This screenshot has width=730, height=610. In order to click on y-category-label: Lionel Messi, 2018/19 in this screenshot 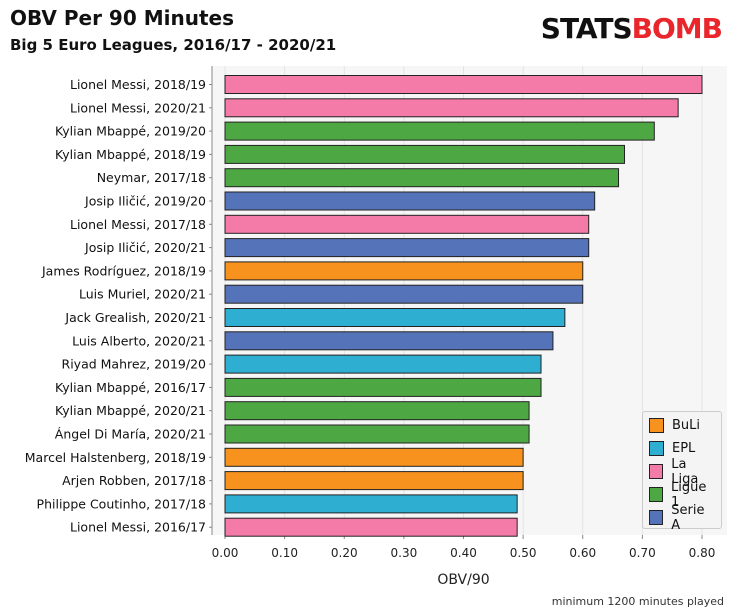, I will do `click(138, 84)`.